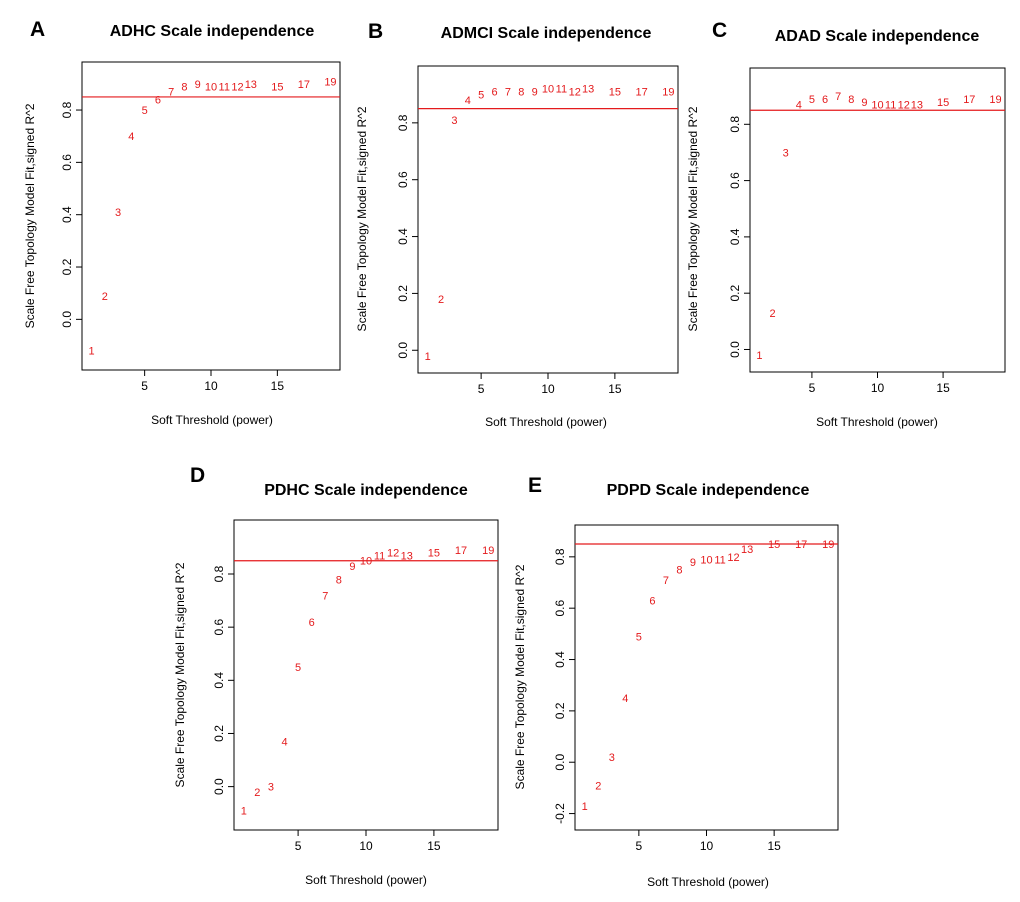  I want to click on chart-title: PDHC Scale independence, so click(366, 490).